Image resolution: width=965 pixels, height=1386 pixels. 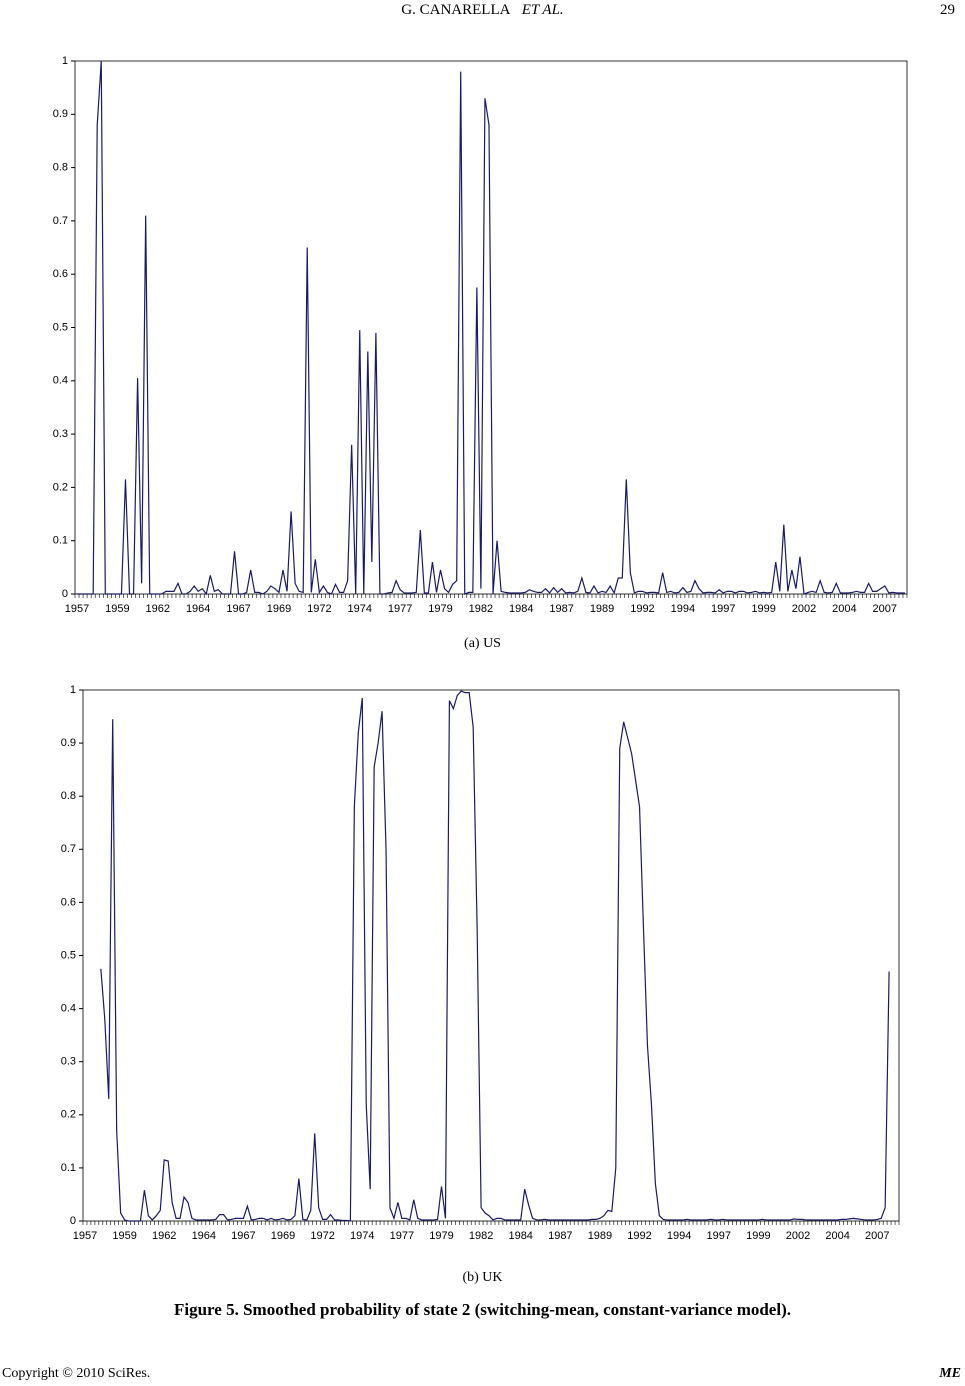 What do you see at coordinates (947, 10) in the screenshot?
I see `page-number: 29` at bounding box center [947, 10].